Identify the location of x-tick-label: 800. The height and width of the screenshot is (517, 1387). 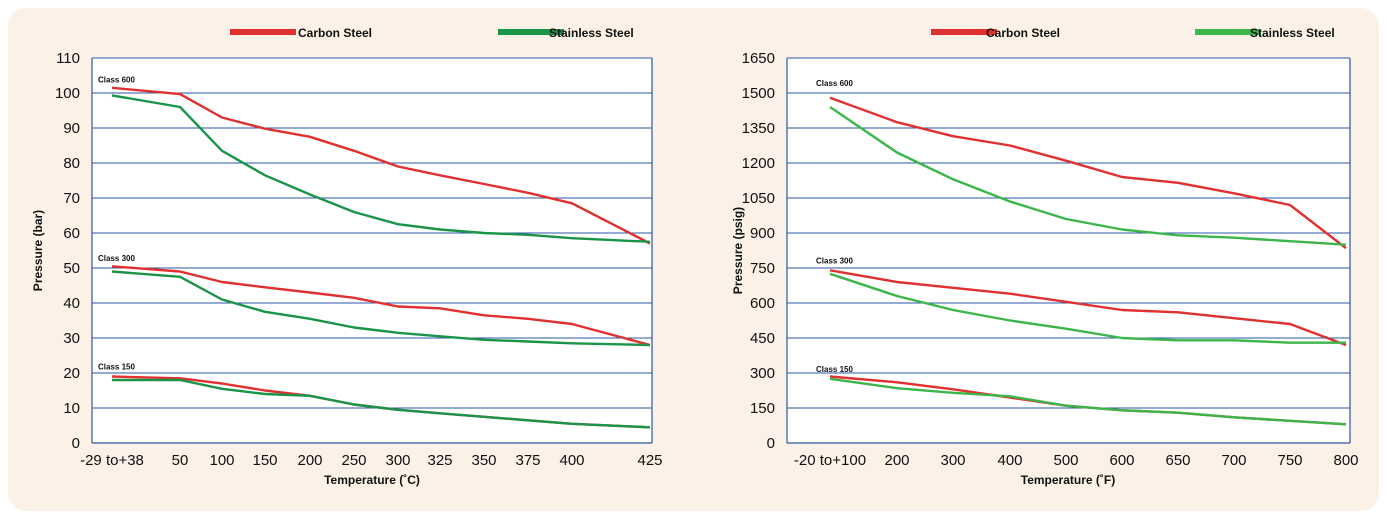
(1345, 460).